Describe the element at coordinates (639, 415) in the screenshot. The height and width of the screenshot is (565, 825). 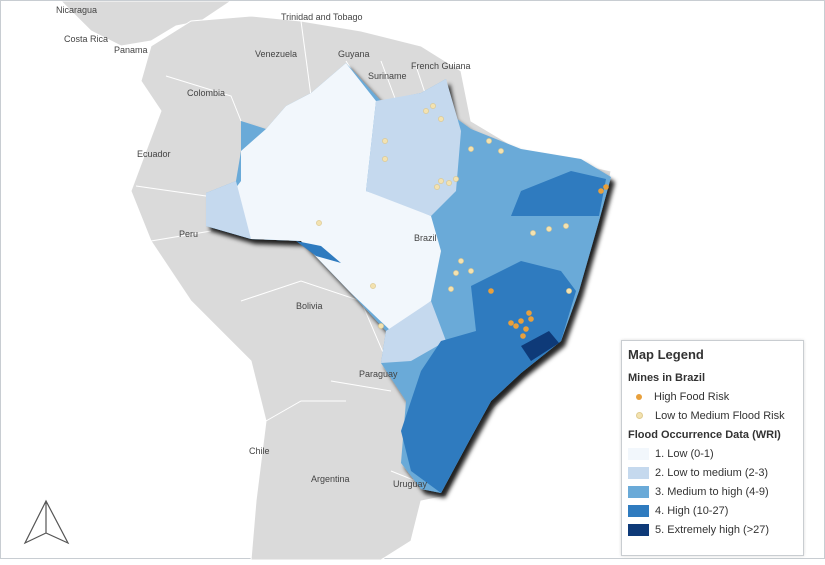
I see `pale-dot-icon` at that location.